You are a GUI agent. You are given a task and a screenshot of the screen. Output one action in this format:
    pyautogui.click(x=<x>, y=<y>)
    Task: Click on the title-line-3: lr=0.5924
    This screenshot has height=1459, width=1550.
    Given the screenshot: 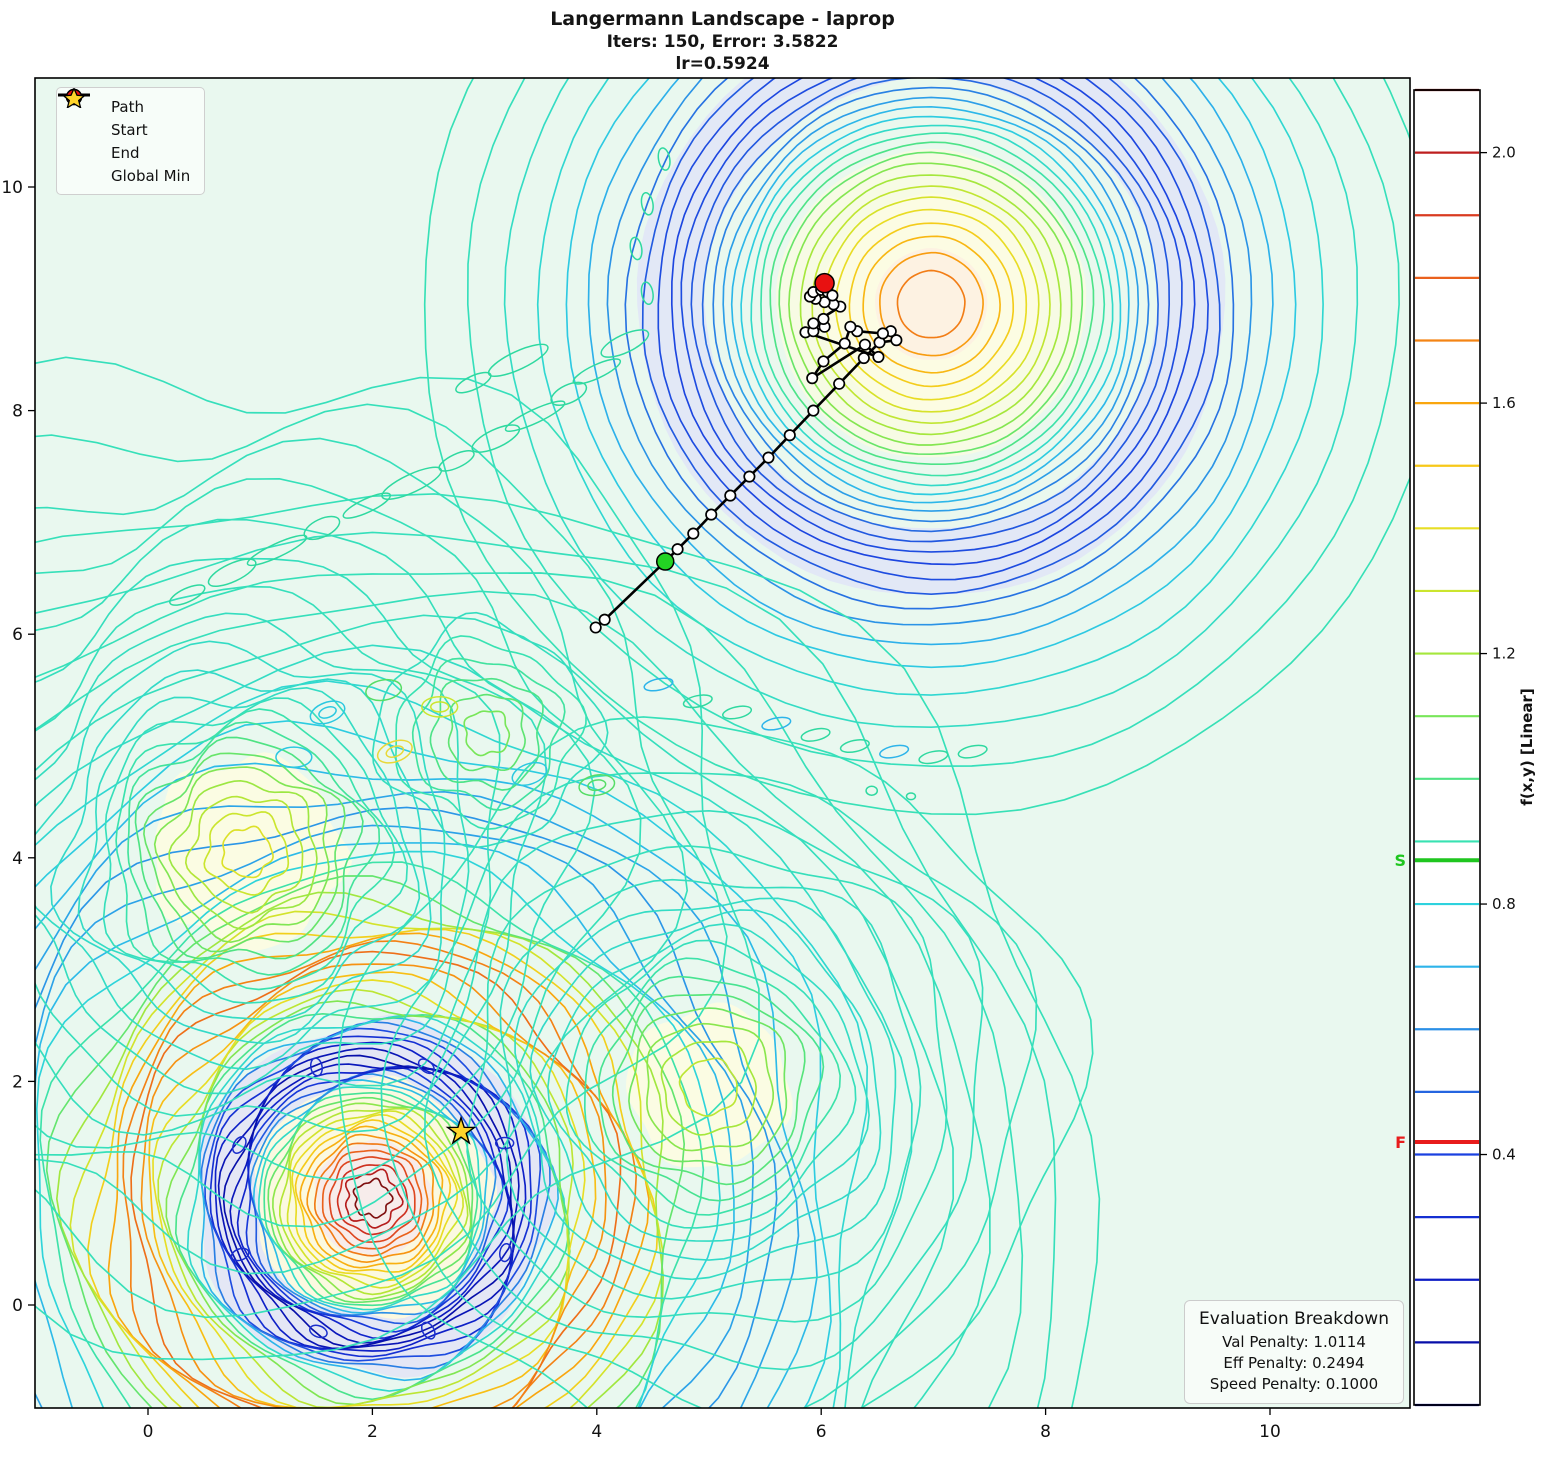 What is the action you would take?
    pyautogui.click(x=722, y=64)
    